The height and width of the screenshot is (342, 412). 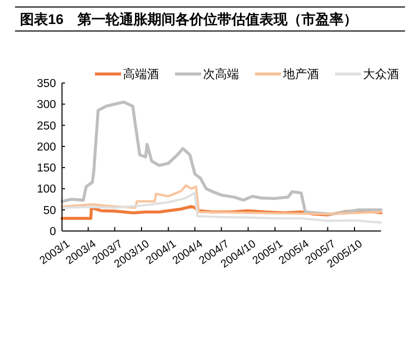 What do you see at coordinates (300, 74) in the screenshot?
I see `legend-label: 地产酒` at bounding box center [300, 74].